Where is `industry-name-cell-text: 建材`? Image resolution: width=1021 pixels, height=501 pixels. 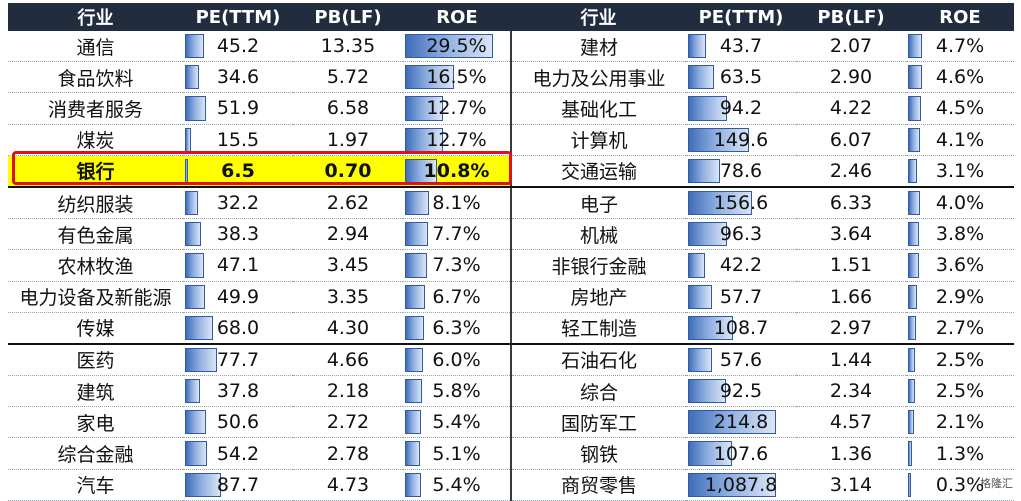
industry-name-cell-text: 建材 is located at coordinates (598, 47).